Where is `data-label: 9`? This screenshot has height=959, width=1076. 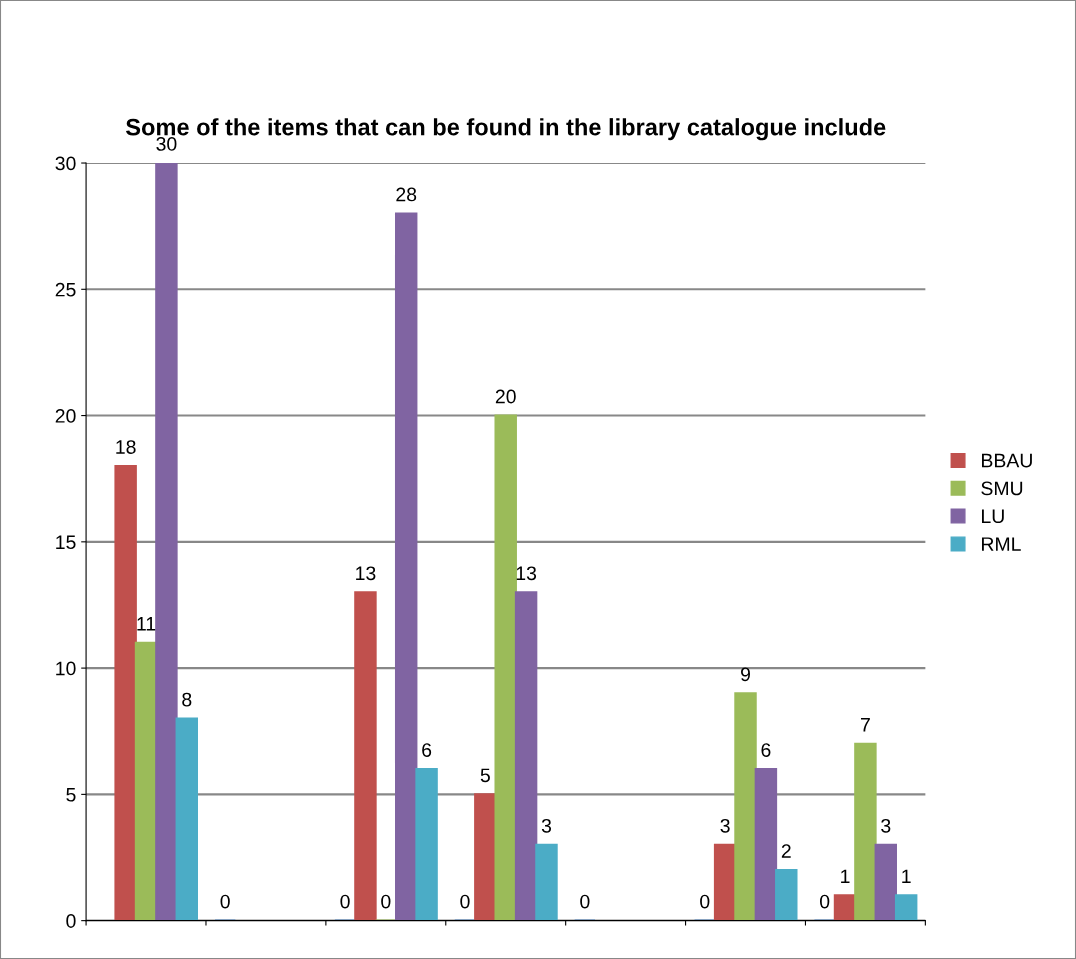 data-label: 9 is located at coordinates (745, 674).